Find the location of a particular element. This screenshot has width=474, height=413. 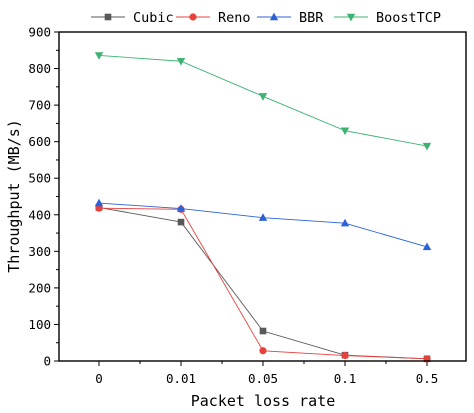

legend-item: BoostTCP is located at coordinates (387, 18).